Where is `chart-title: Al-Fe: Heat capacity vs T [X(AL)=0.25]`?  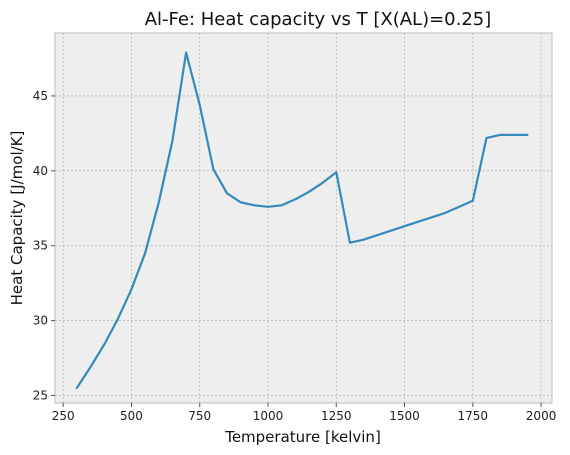 chart-title: Al-Fe: Heat capacity vs T [X(AL)=0.25] is located at coordinates (318, 19).